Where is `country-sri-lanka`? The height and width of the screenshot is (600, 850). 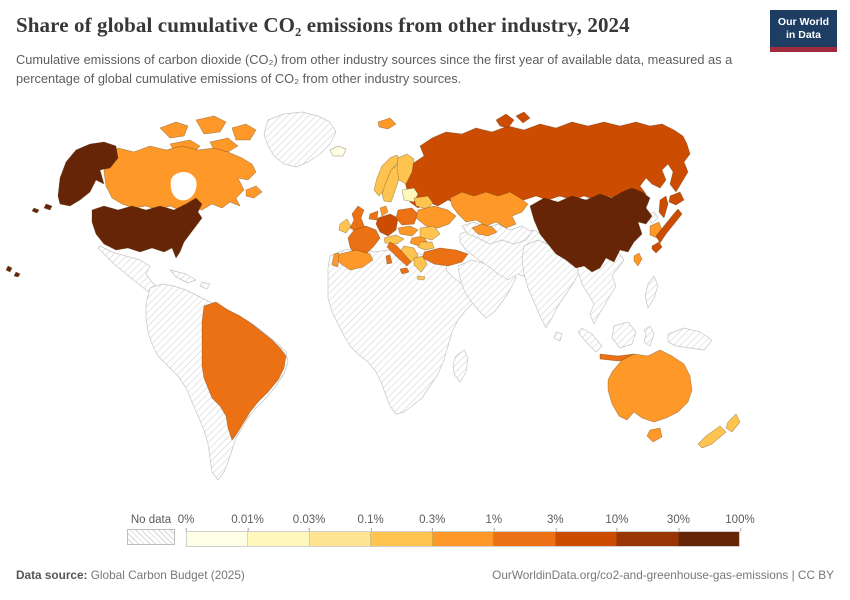 country-sri-lanka is located at coordinates (558, 336).